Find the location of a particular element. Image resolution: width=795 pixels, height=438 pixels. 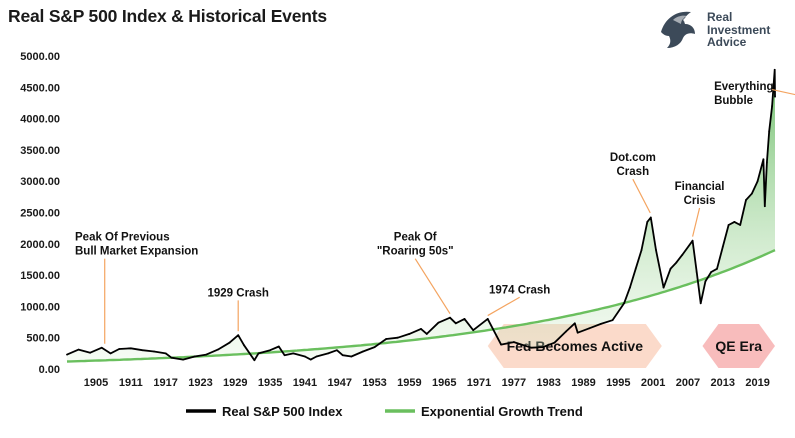

brand-line-1: Real is located at coordinates (720, 17).